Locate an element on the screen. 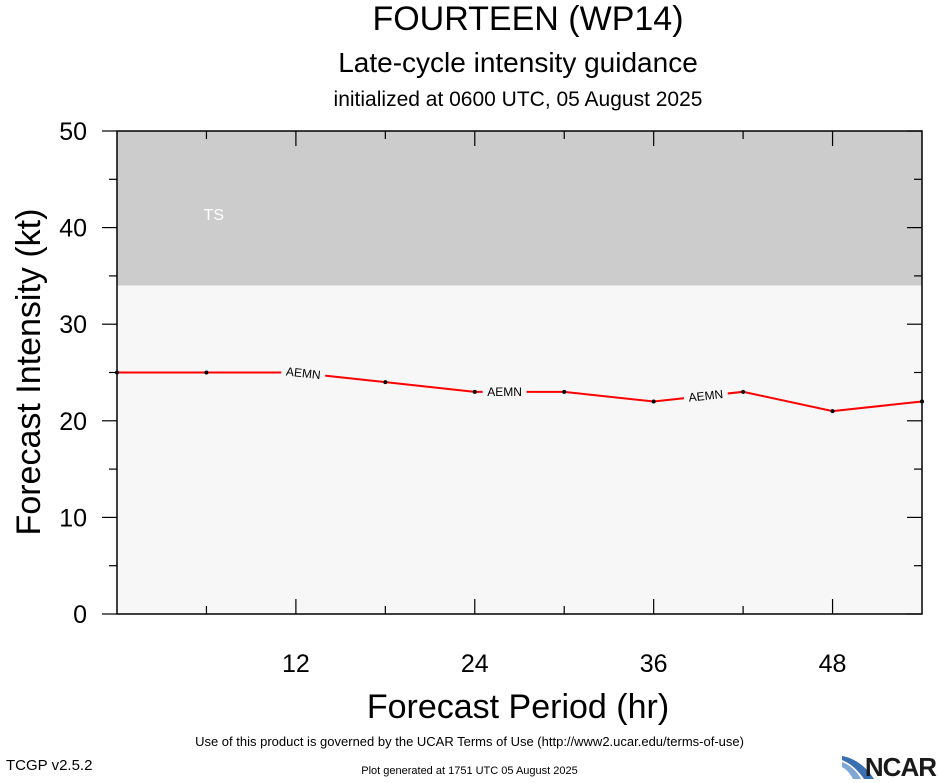 The width and height of the screenshot is (939, 783). series-label-aemn-3: AEMN is located at coordinates (706, 395).